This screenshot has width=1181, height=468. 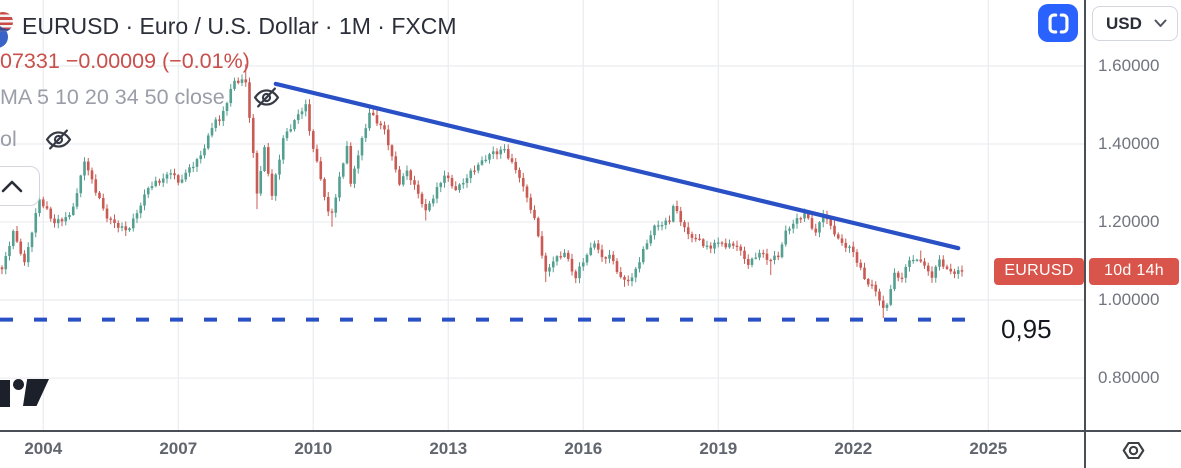 I want to click on year-tick-label: 2022, so click(x=853, y=448).